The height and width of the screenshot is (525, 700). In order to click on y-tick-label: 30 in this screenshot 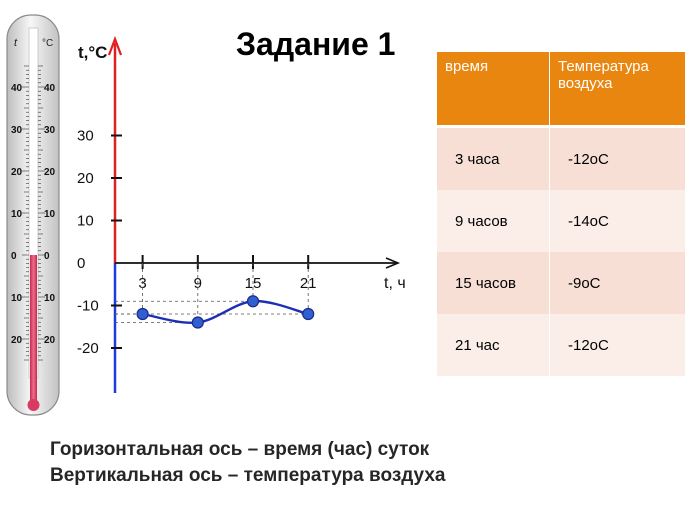, I will do `click(85, 136)`.